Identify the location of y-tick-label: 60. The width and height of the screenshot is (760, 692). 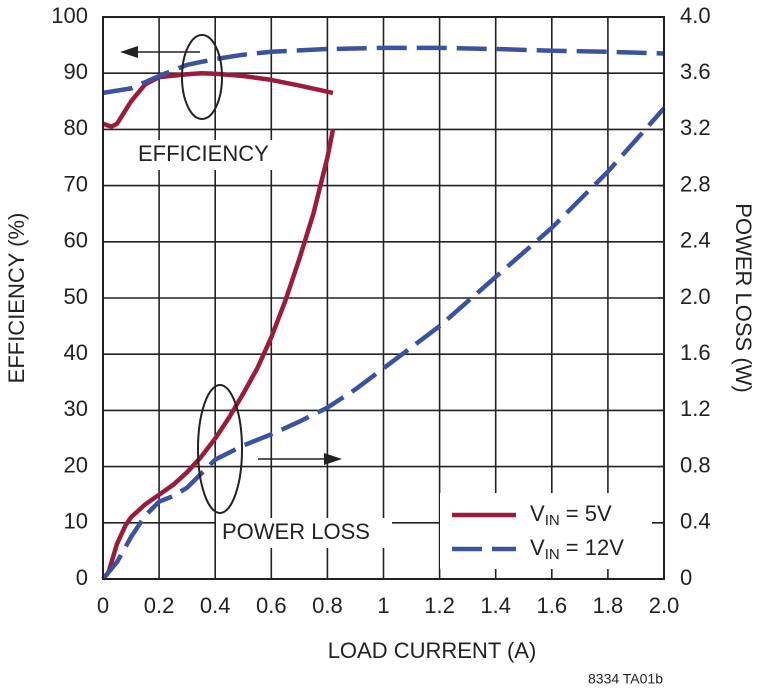
(76, 240).